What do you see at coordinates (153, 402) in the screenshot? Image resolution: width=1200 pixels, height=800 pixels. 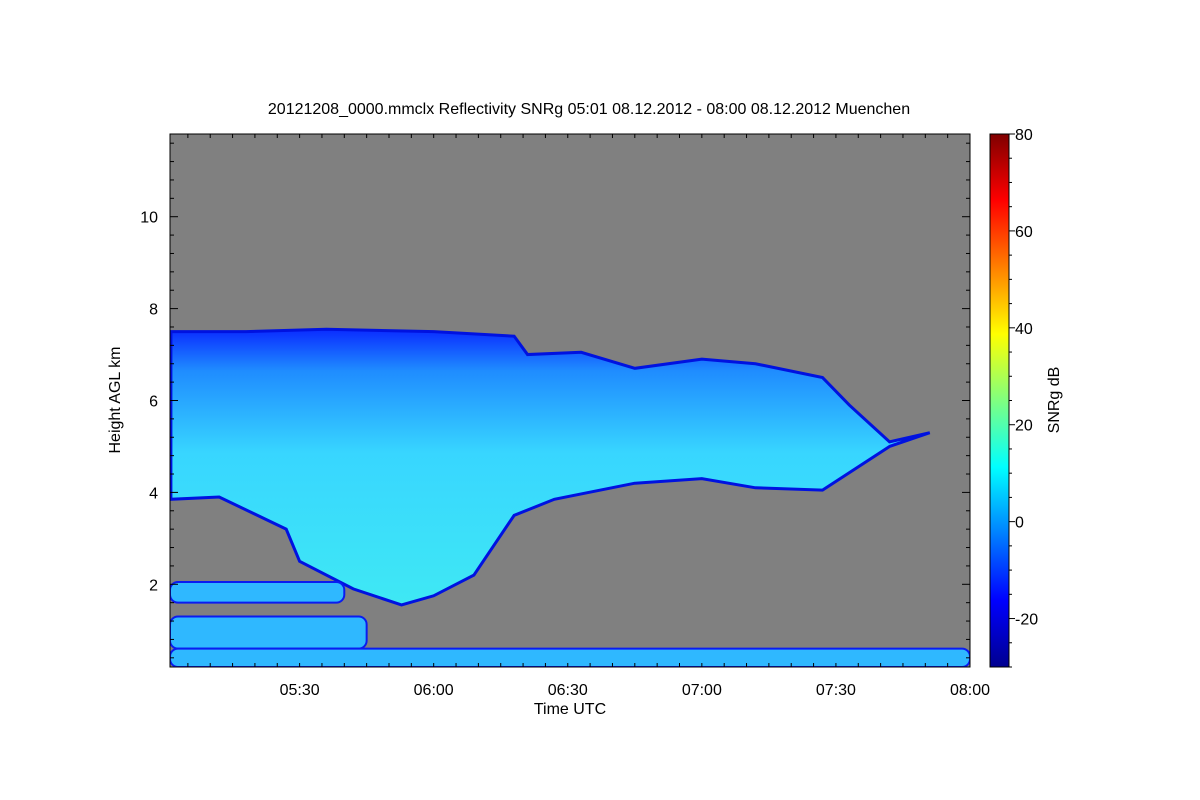 I see `y-tick-label: 6` at bounding box center [153, 402].